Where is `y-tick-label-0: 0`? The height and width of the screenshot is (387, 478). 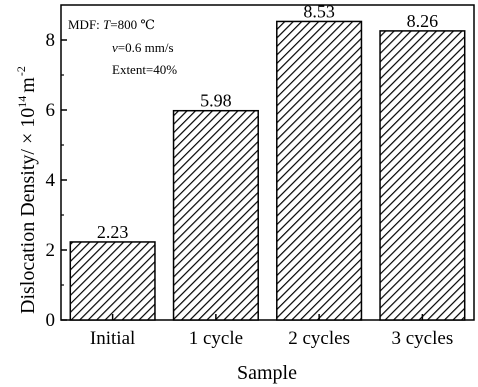 y-tick-label-0: 0 is located at coordinates (51, 320).